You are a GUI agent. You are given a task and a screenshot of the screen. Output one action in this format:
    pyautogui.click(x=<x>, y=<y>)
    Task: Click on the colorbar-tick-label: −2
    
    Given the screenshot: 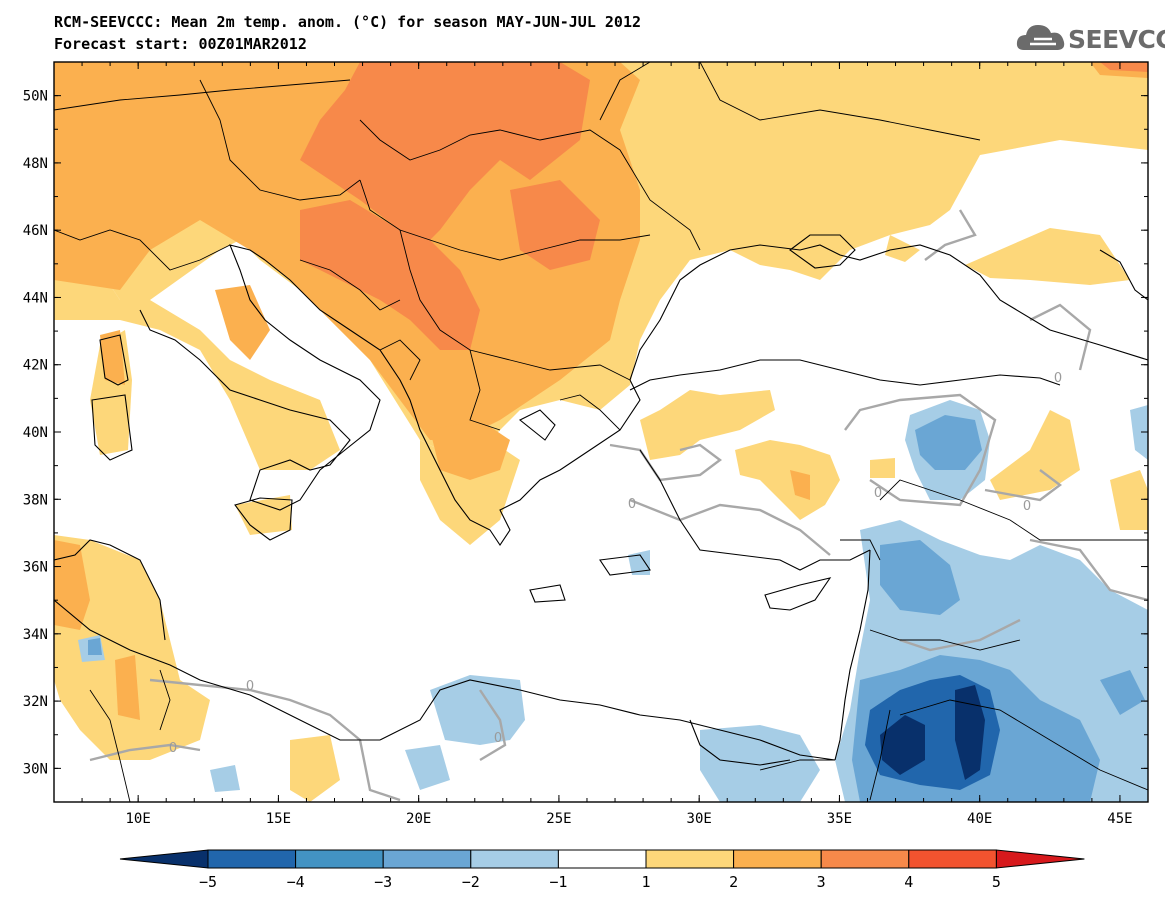 What is the action you would take?
    pyautogui.click(x=471, y=882)
    